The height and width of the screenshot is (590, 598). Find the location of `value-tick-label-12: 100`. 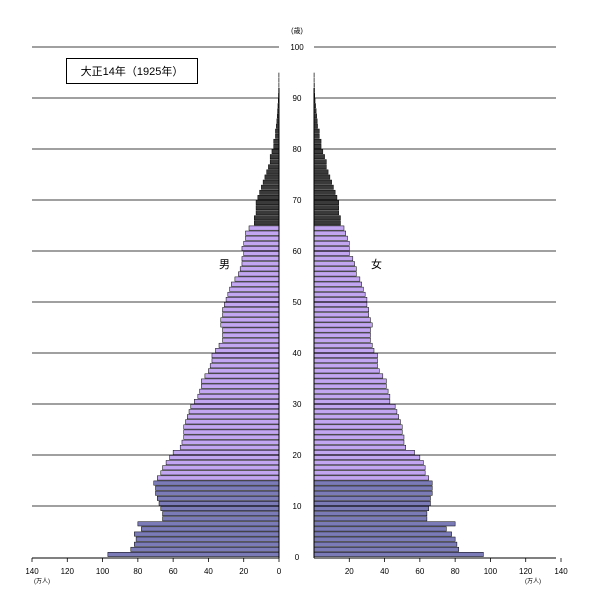

value-tick-label-12: 100 is located at coordinates (491, 571).